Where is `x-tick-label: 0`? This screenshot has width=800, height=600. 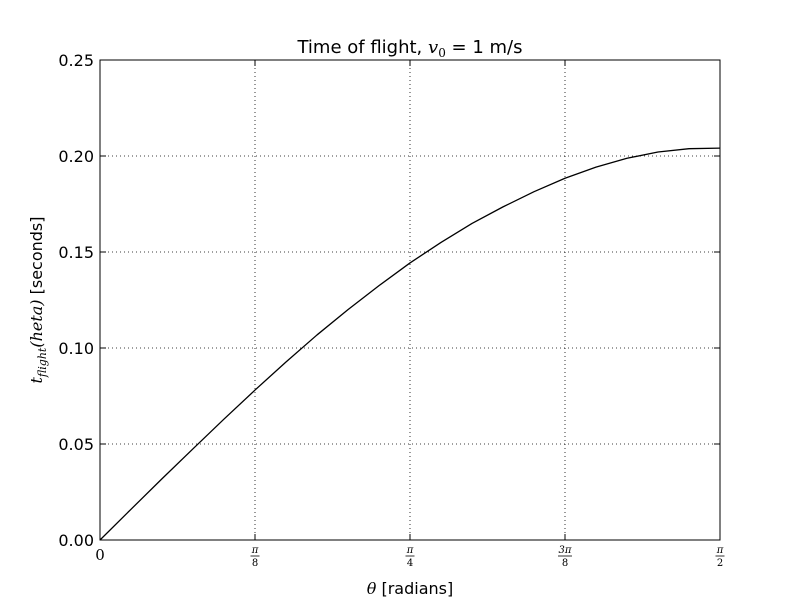 x-tick-label: 0 is located at coordinates (100, 555).